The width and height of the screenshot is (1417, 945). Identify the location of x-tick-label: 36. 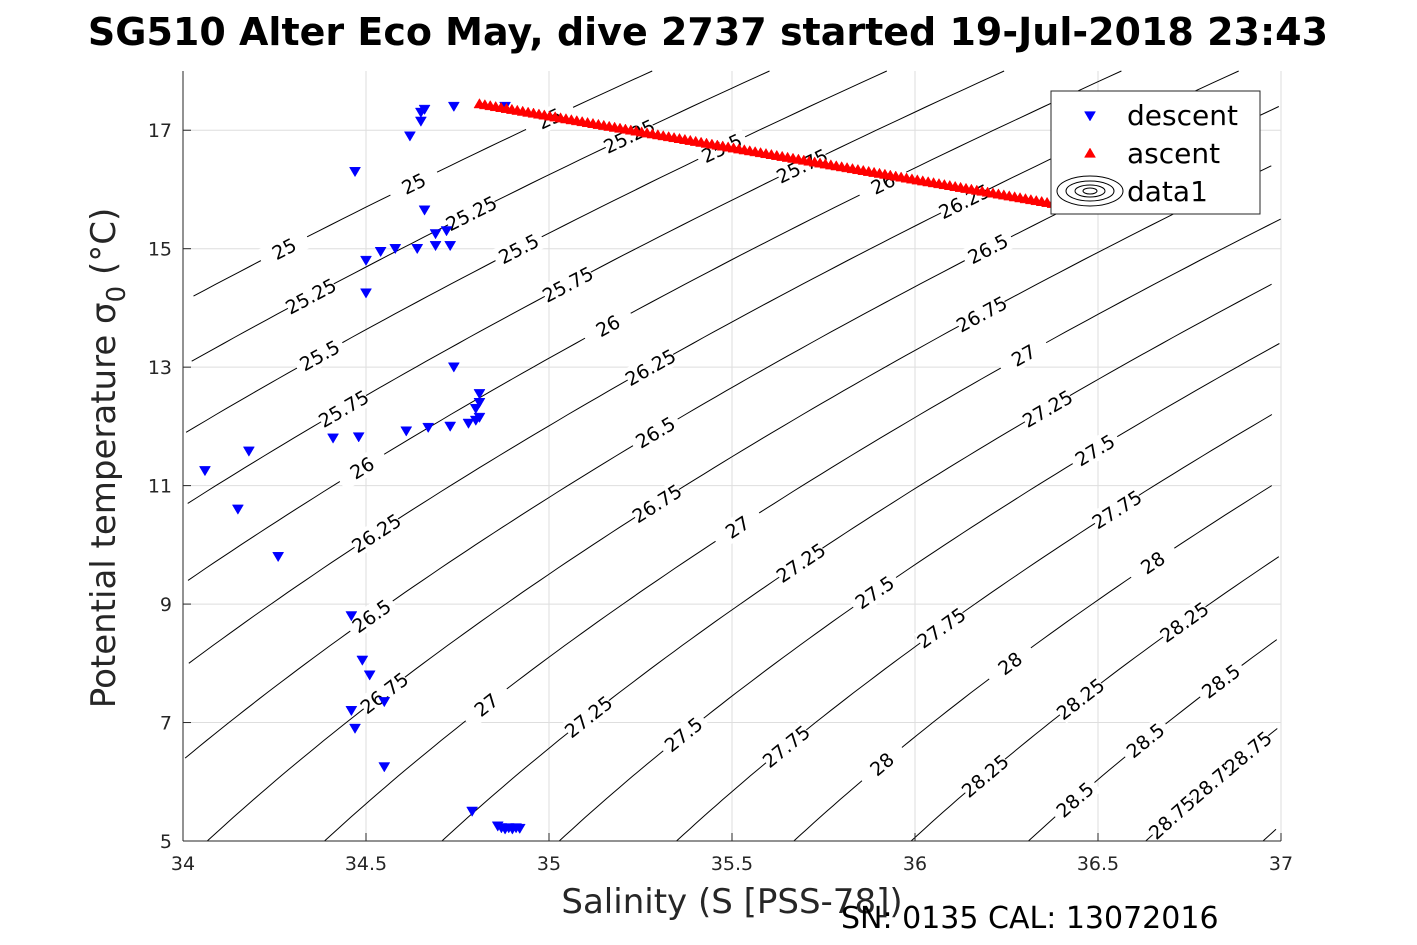
(915, 864).